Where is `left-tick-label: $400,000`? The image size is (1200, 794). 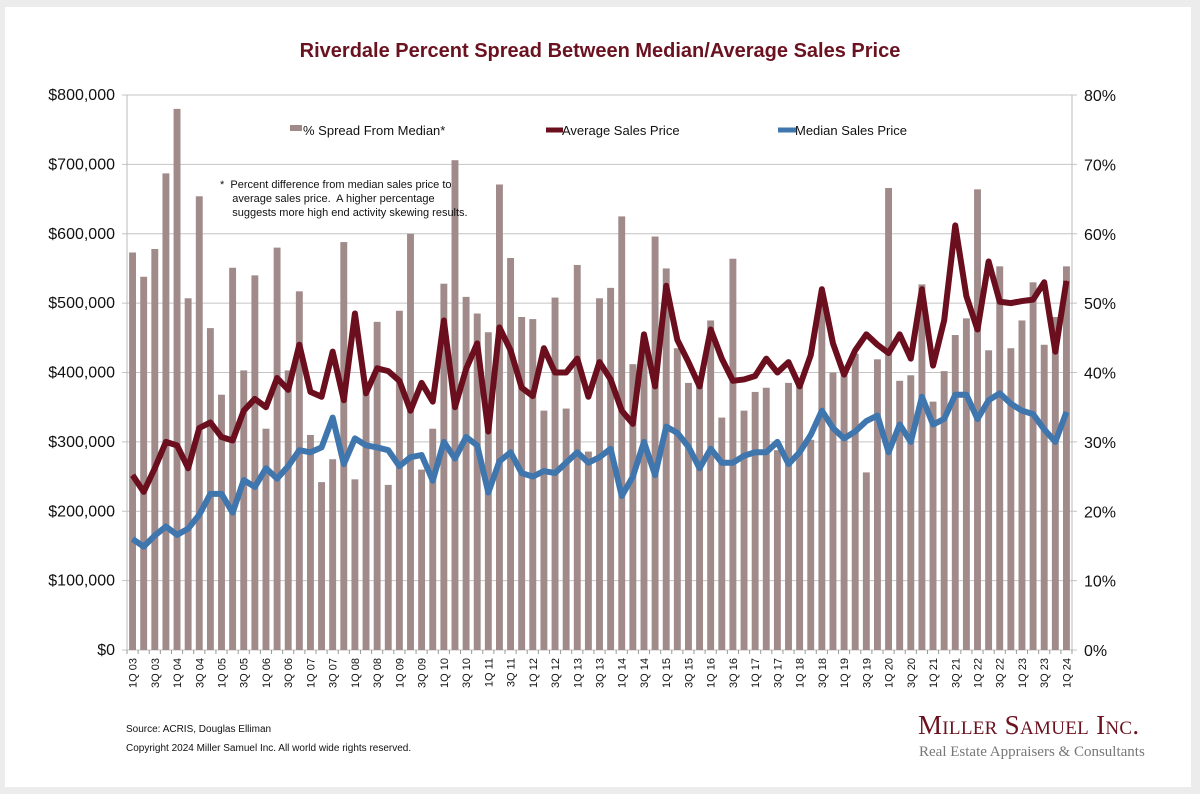
left-tick-label: $400,000 is located at coordinates (81, 373).